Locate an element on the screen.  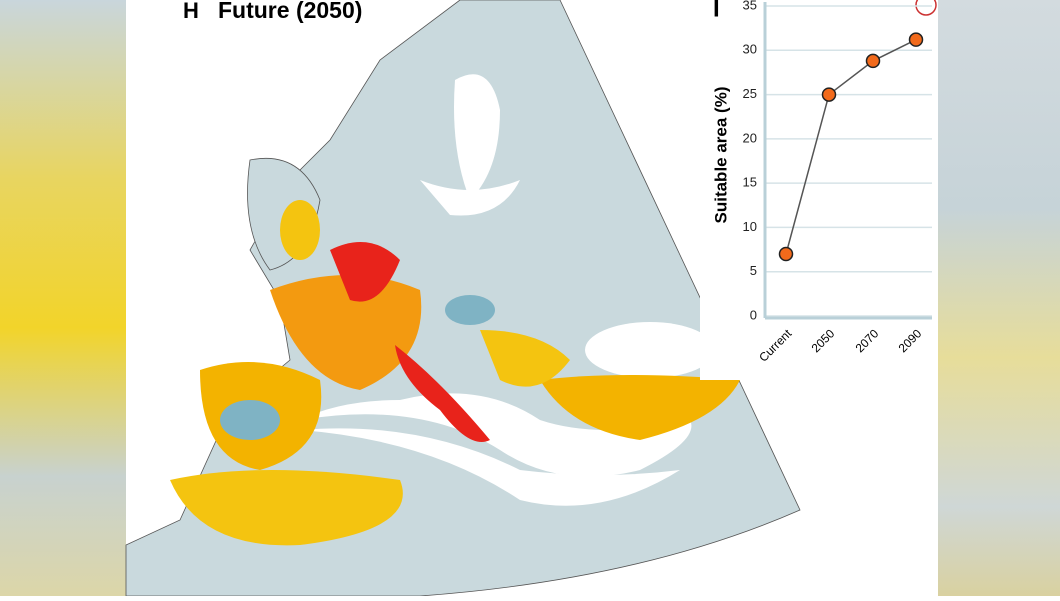
black-sea is located at coordinates (650, 350).